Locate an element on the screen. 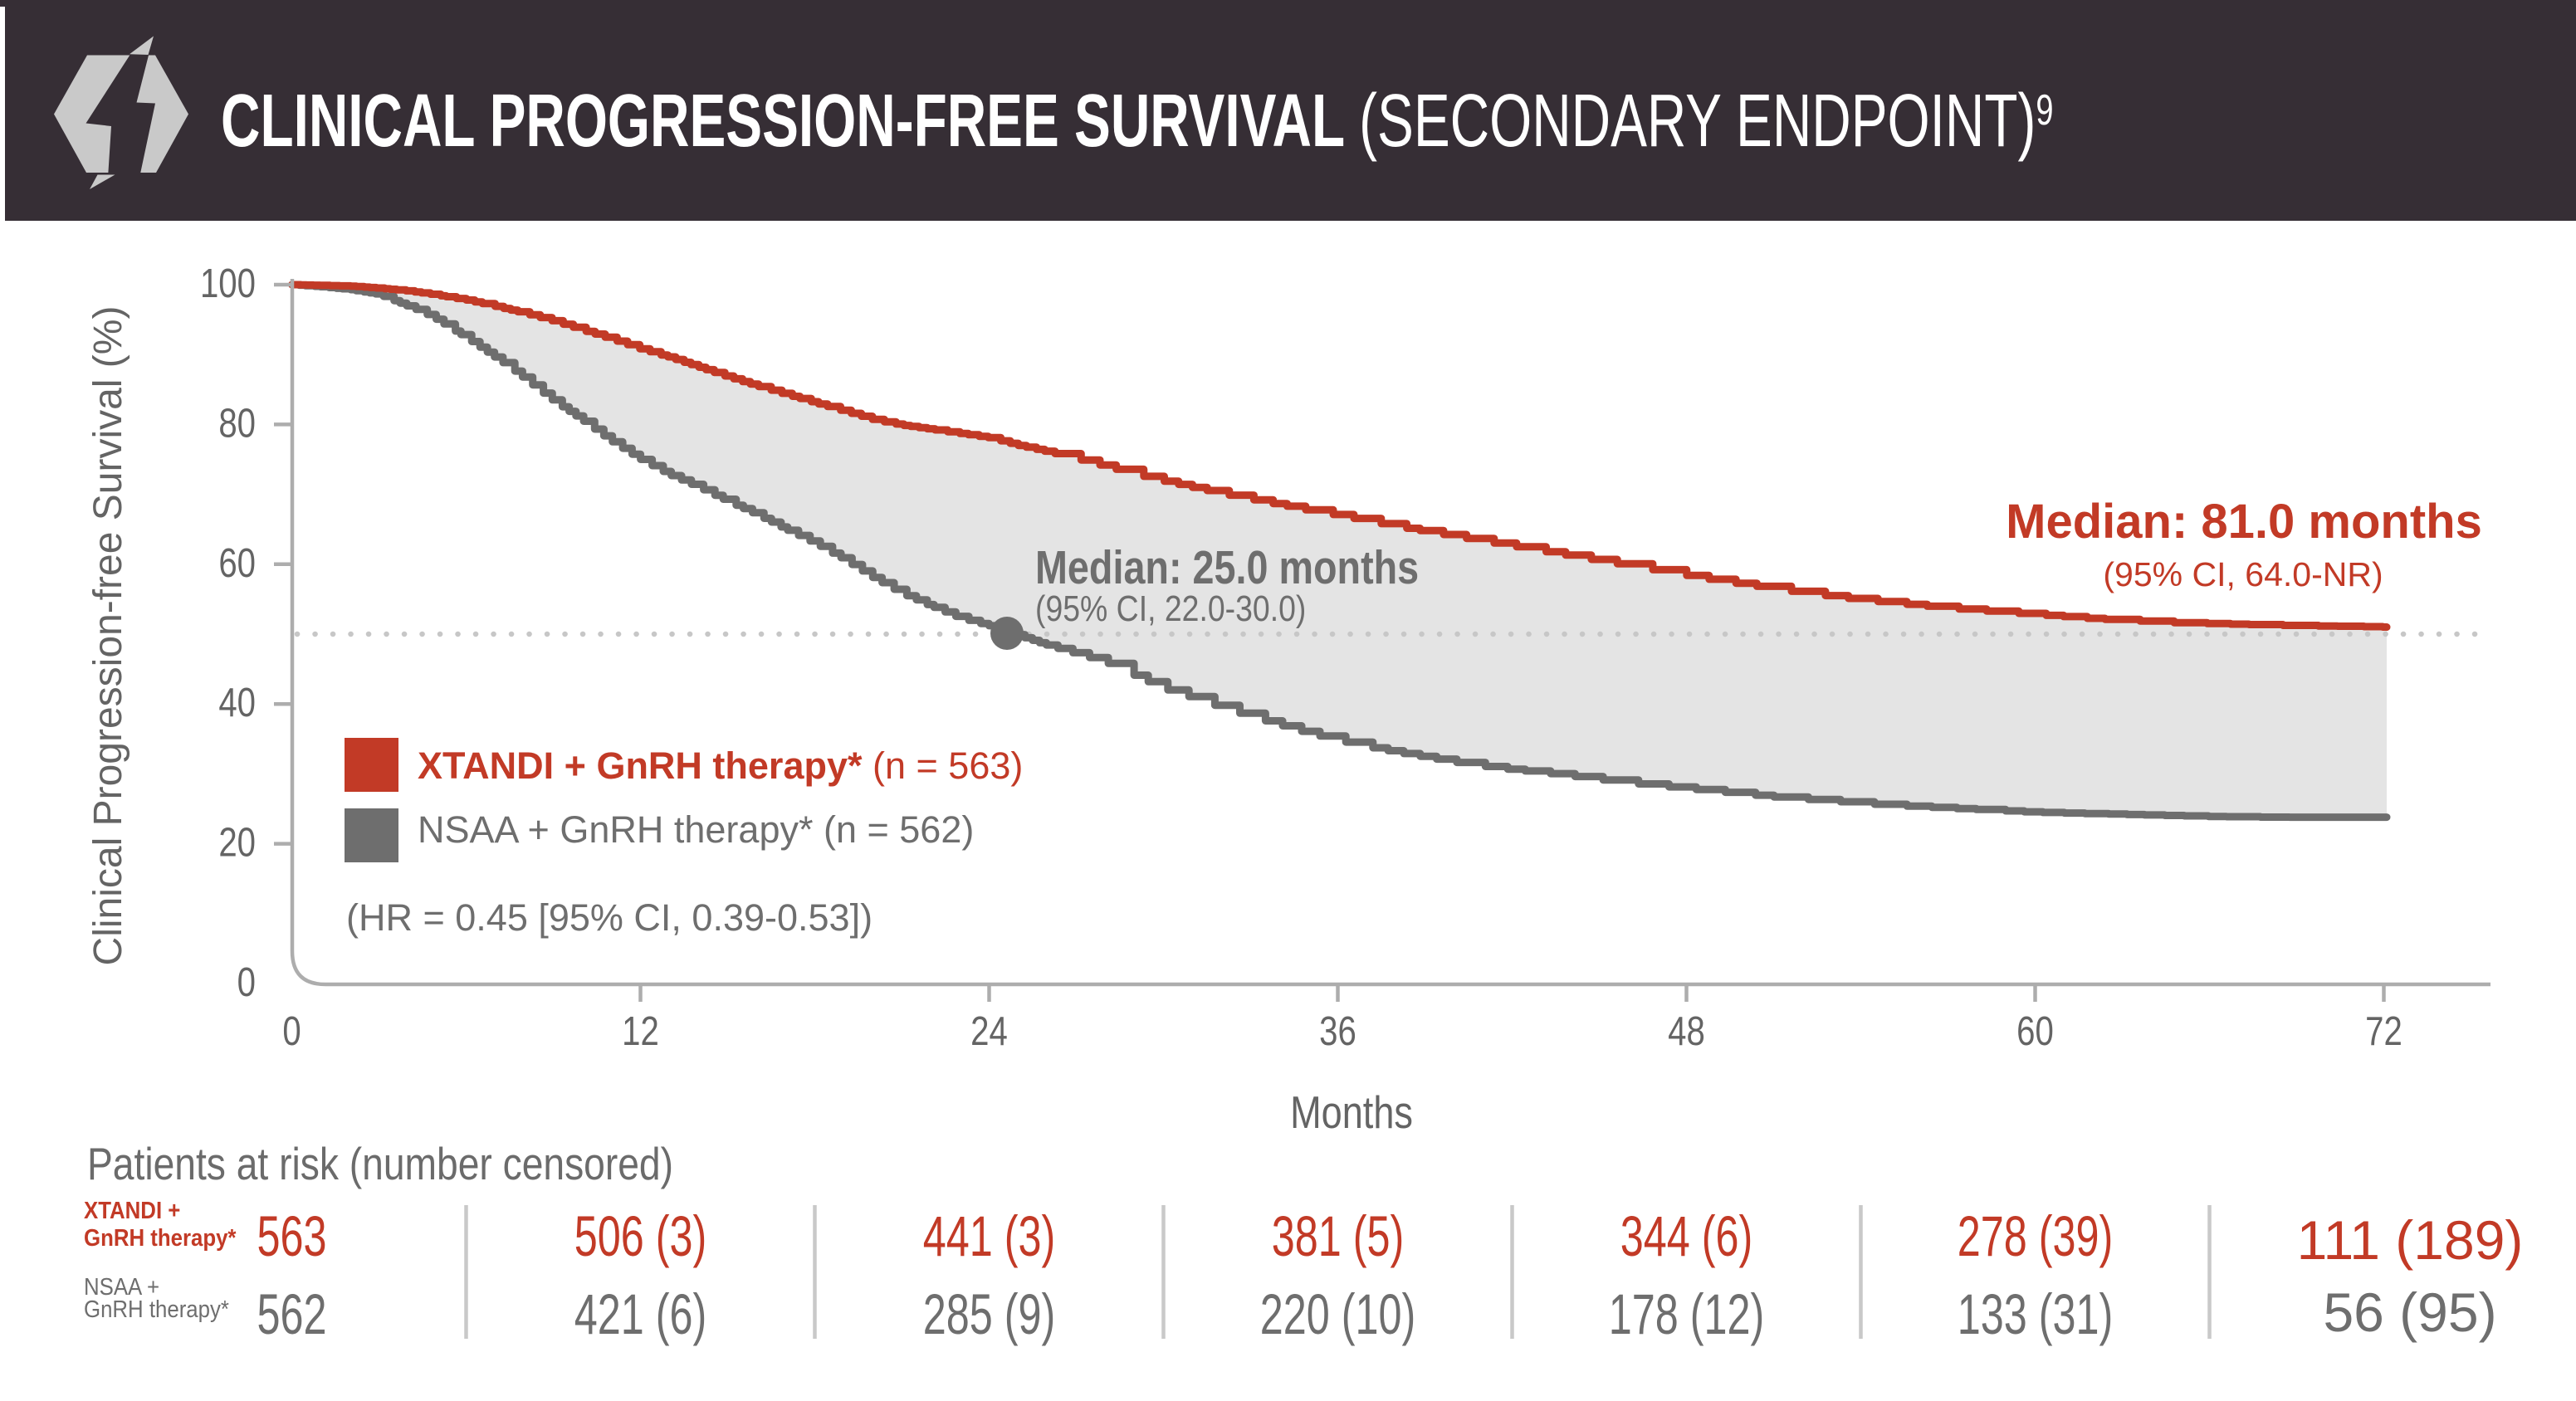  svg-text: 344 (6) is located at coordinates (1686, 1235).